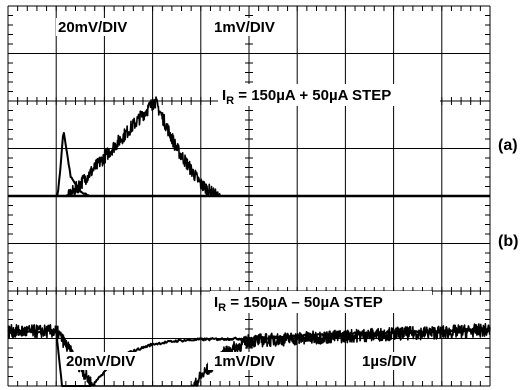 The image size is (522, 390). I want to click on scale-label-20mv-a: 20mV/DIV, so click(92, 27).